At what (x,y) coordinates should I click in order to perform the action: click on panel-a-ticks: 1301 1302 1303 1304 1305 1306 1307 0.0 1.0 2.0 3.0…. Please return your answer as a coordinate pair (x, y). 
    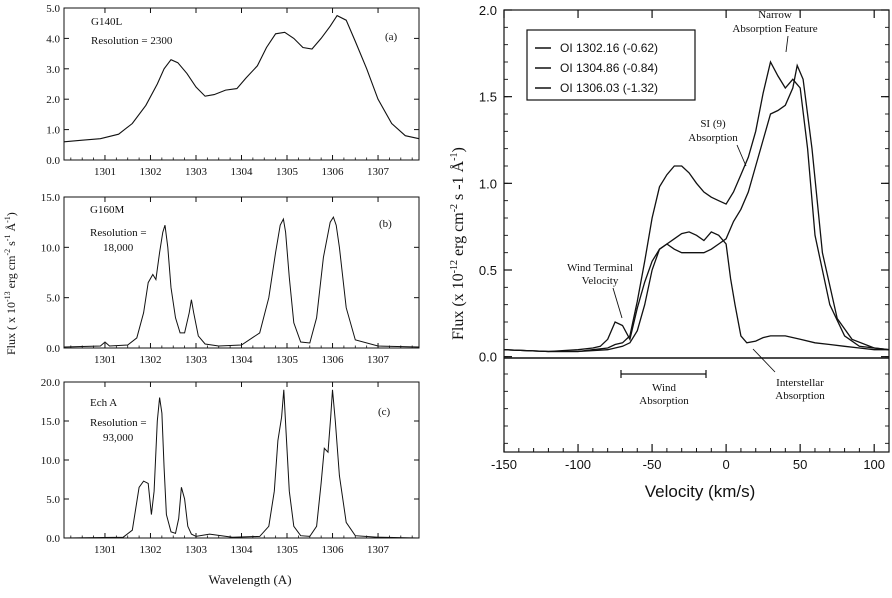
    Looking at the image, I should click on (232, 90).